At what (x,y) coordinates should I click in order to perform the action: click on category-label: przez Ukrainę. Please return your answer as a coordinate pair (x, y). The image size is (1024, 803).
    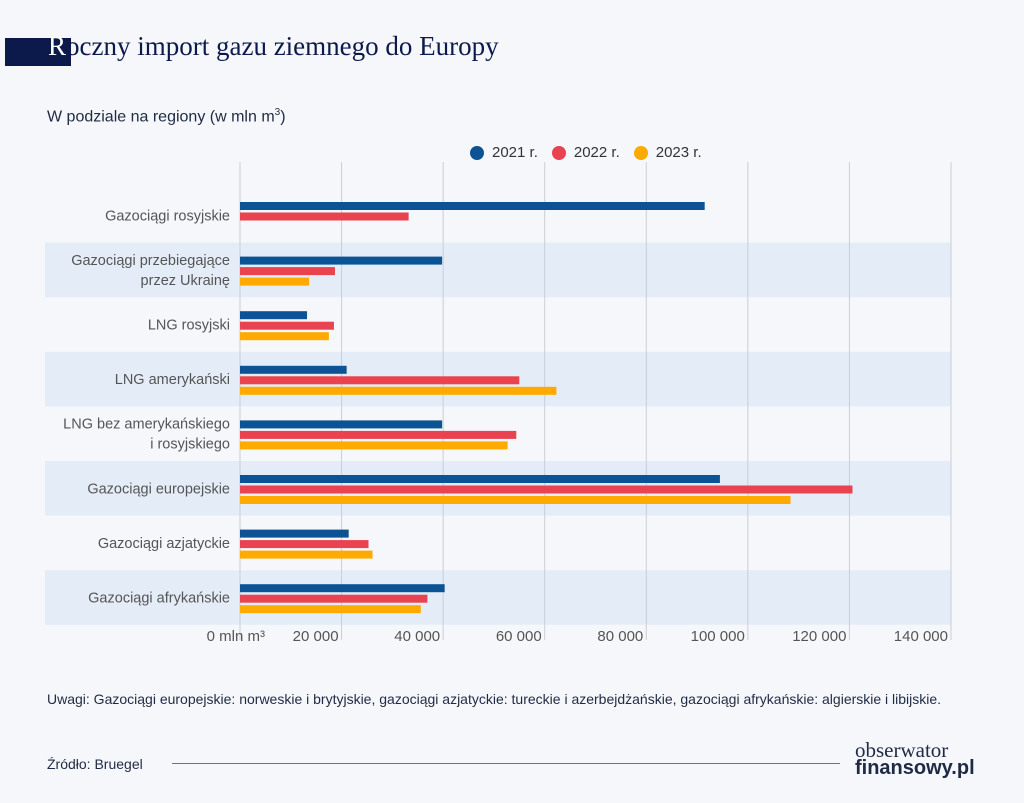
    Looking at the image, I should click on (185, 281).